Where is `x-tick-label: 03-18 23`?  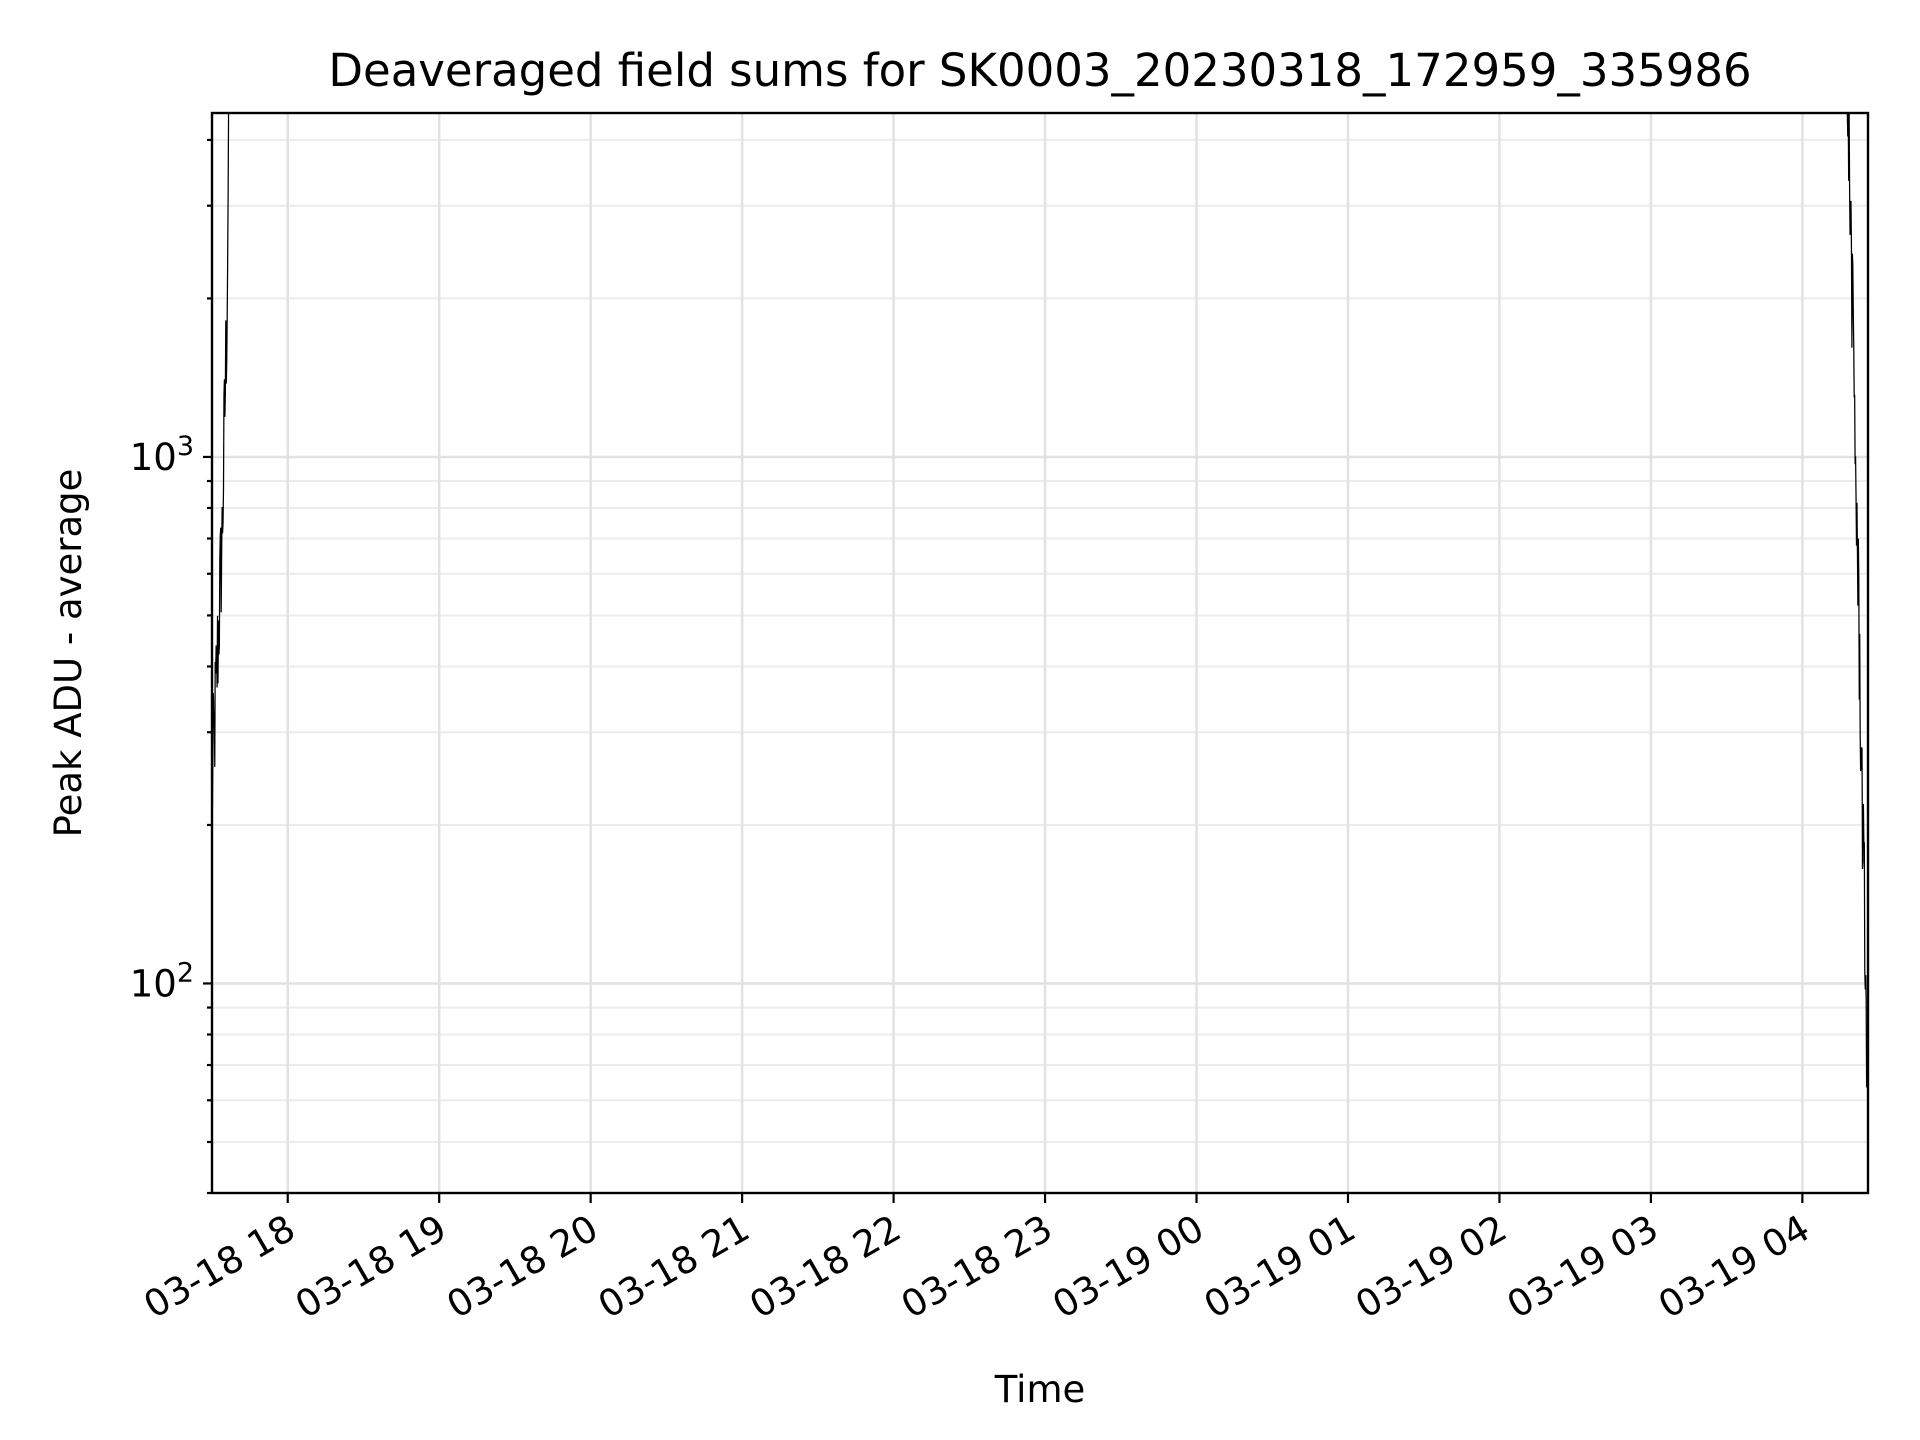 x-tick-label: 03-18 23 is located at coordinates (977, 1267).